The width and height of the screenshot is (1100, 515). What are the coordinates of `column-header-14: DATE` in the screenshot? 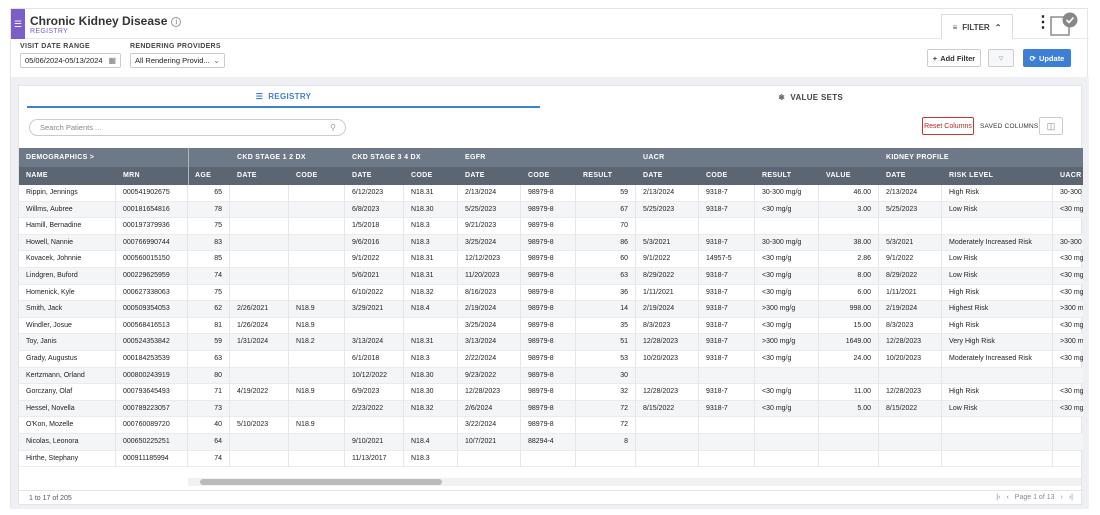 It's located at (896, 175).